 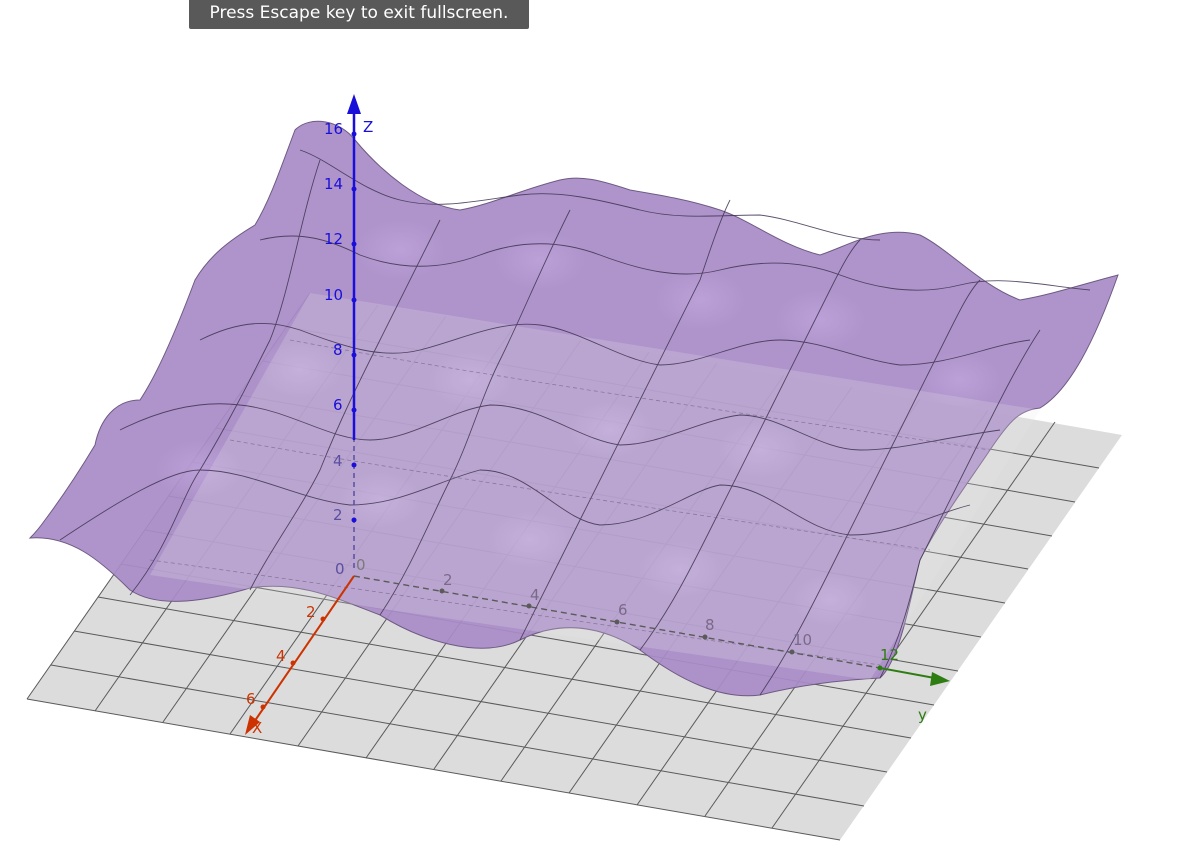 I want to click on y-axis-ticks, so click(x=661, y=629).